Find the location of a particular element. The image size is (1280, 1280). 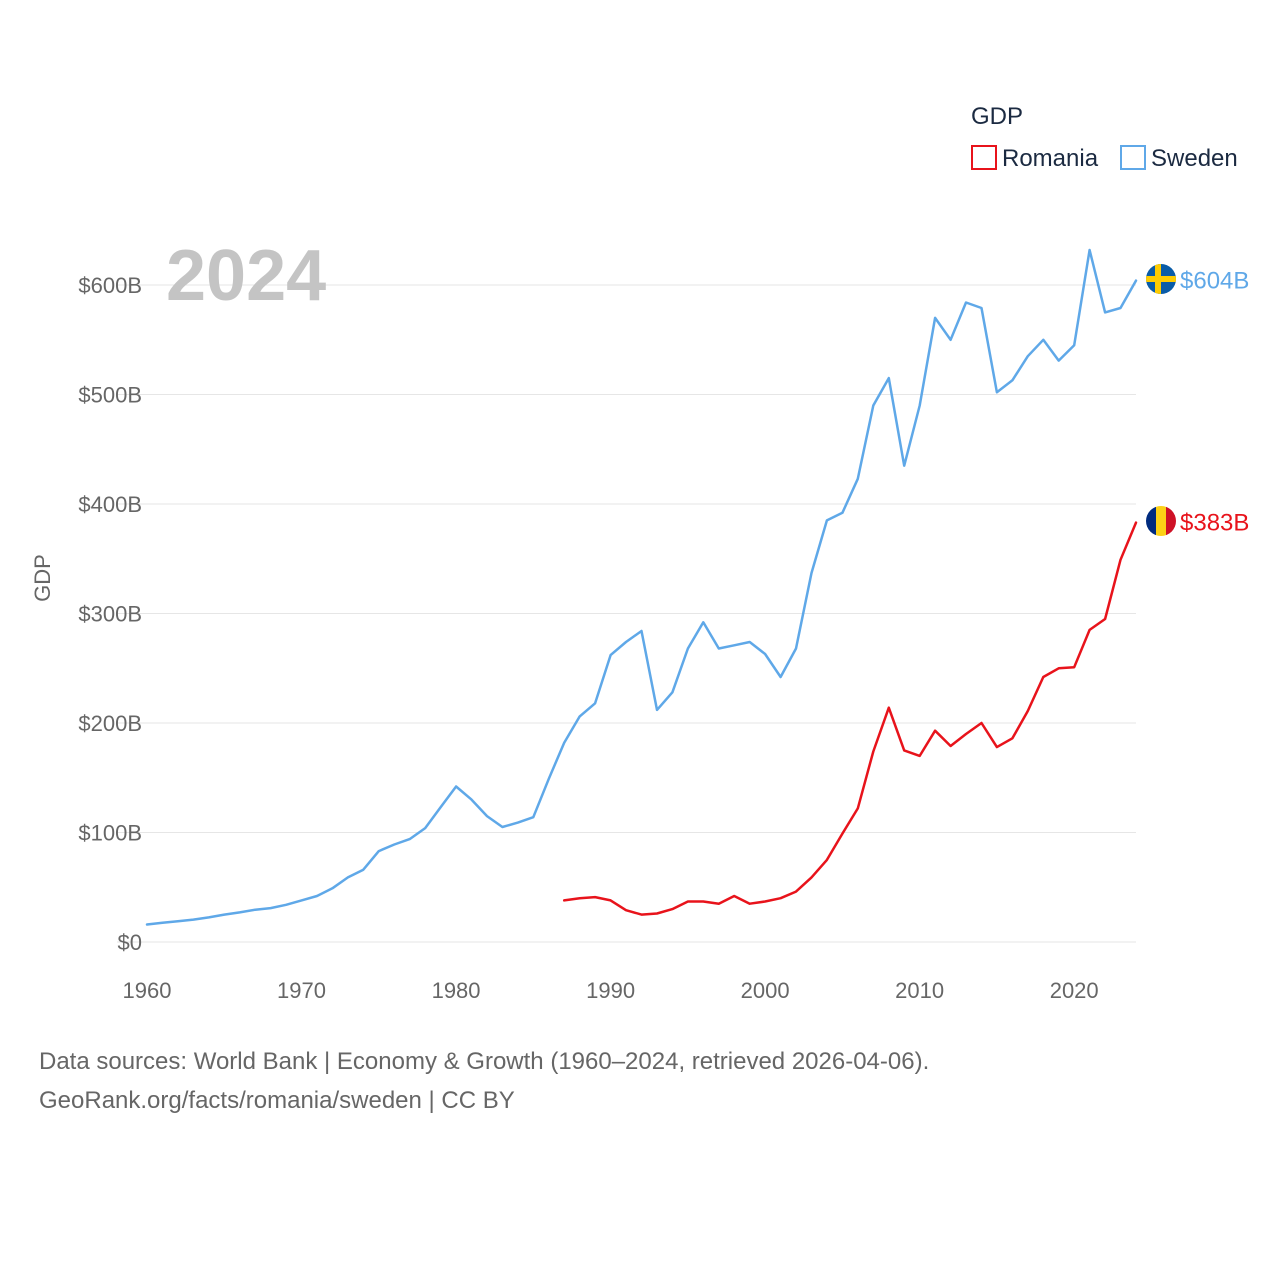

year-label: 2024 is located at coordinates (246, 276).